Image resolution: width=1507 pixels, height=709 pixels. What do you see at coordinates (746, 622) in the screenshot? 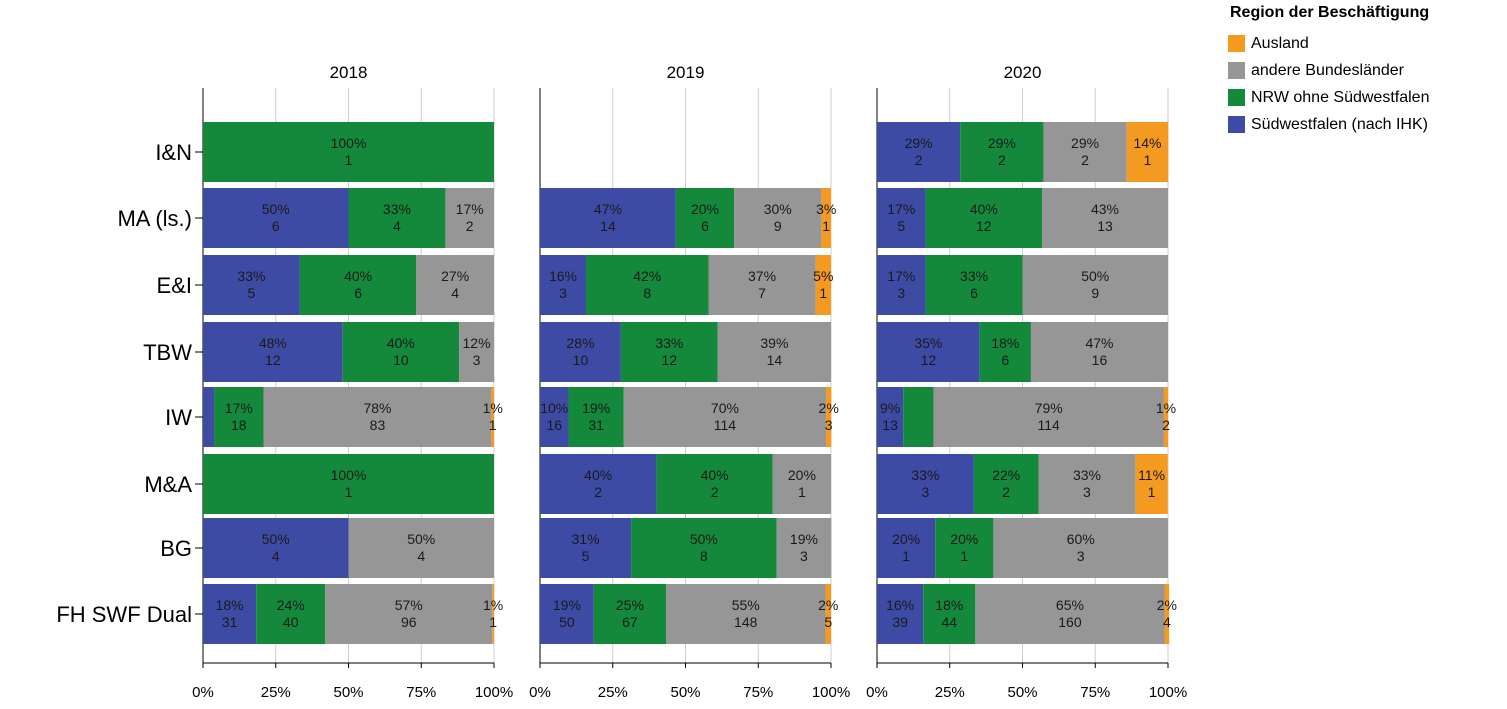
I see `data-label-count: 148` at bounding box center [746, 622].